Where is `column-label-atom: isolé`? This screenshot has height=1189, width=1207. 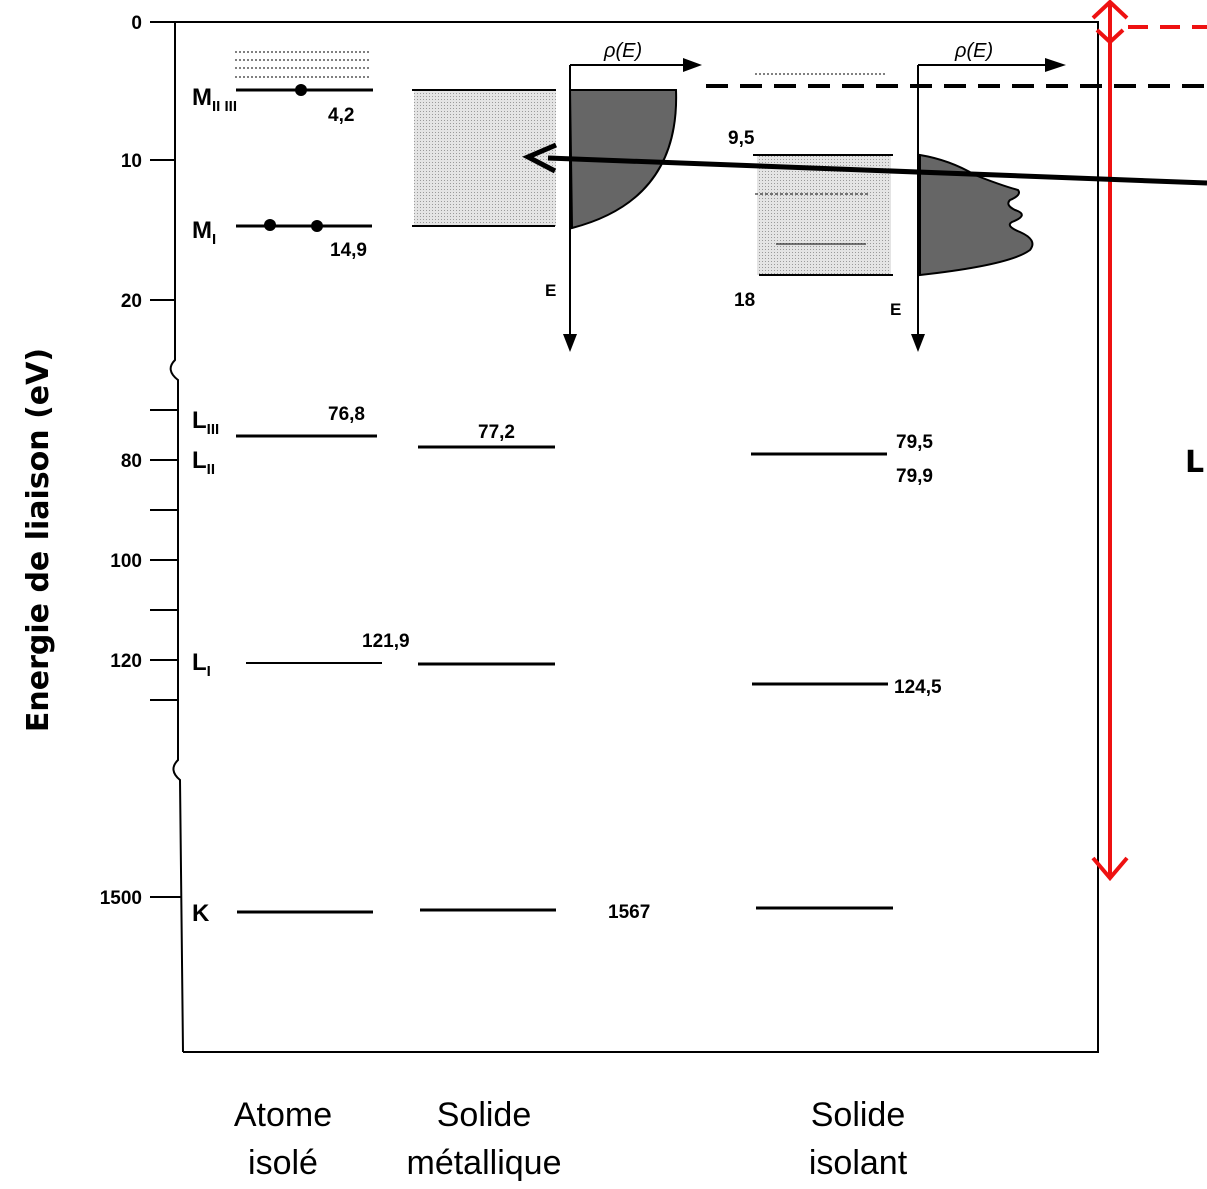
column-label-atom: isolé is located at coordinates (283, 1163).